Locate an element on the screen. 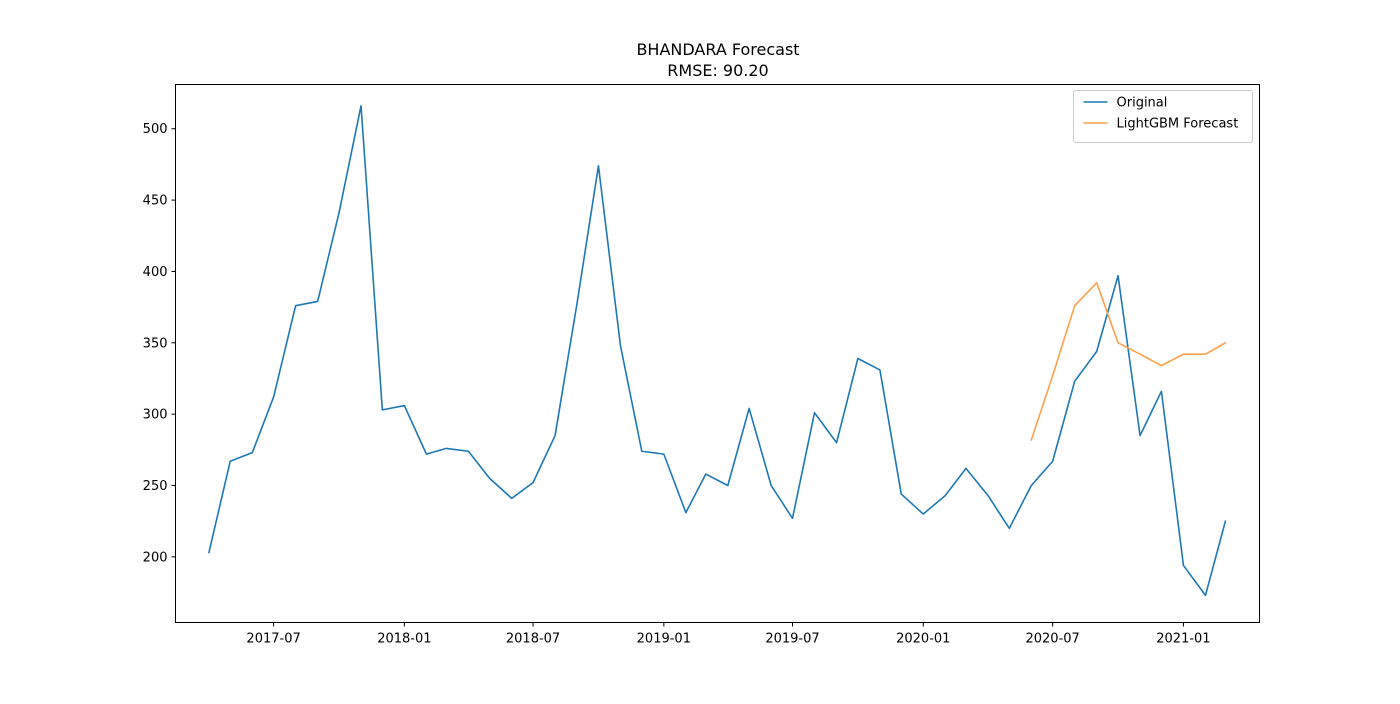 This screenshot has width=1400, height=704. x-tick-label: 2020-07 is located at coordinates (1052, 639).